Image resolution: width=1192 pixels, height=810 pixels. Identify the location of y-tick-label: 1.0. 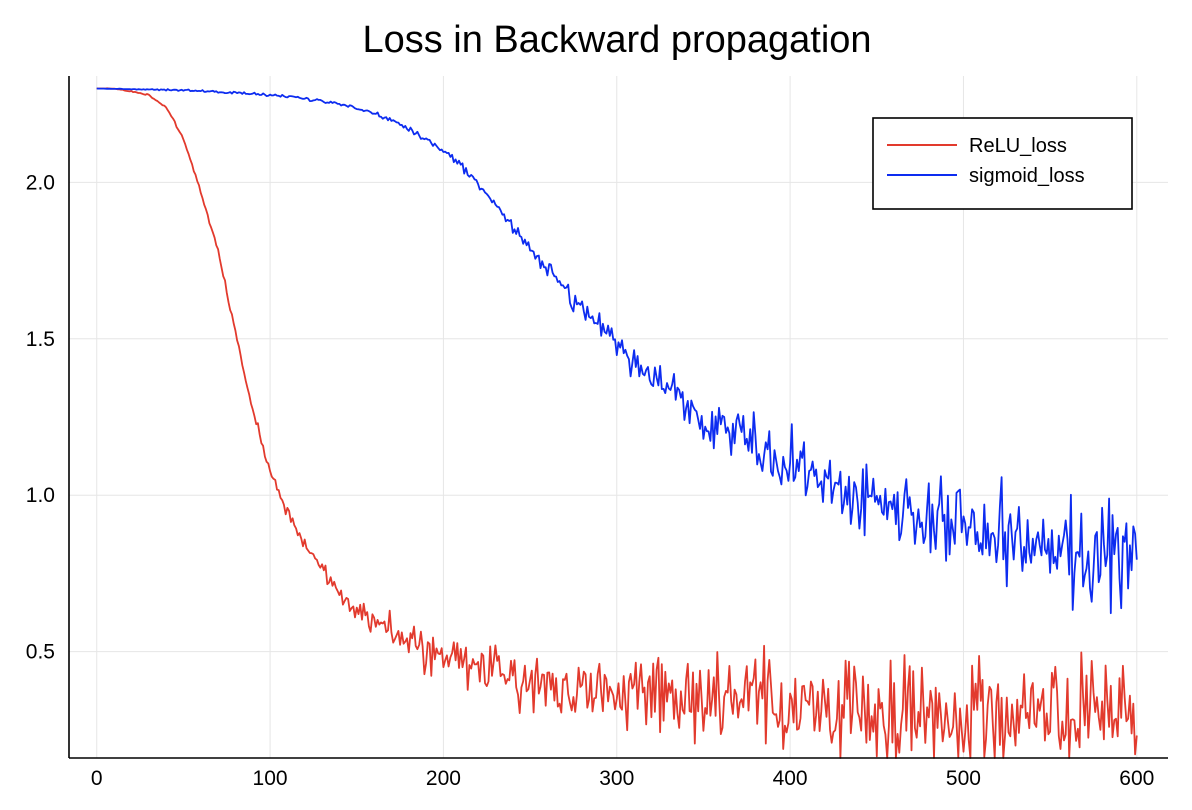
(40, 495).